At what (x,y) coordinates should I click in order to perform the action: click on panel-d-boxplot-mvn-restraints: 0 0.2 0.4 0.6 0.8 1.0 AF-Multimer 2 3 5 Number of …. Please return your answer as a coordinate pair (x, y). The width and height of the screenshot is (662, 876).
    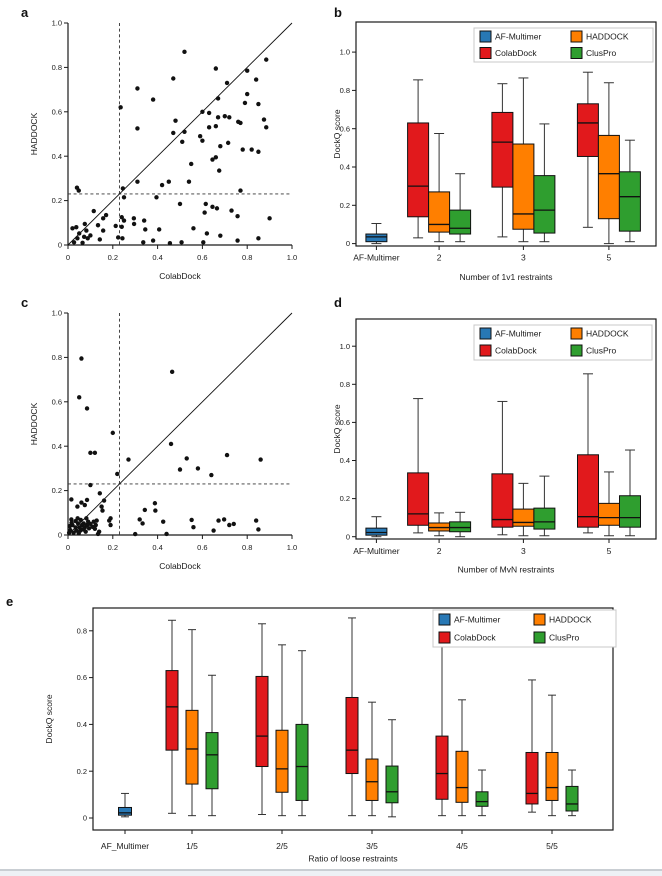
    Looking at the image, I should click on (494, 446).